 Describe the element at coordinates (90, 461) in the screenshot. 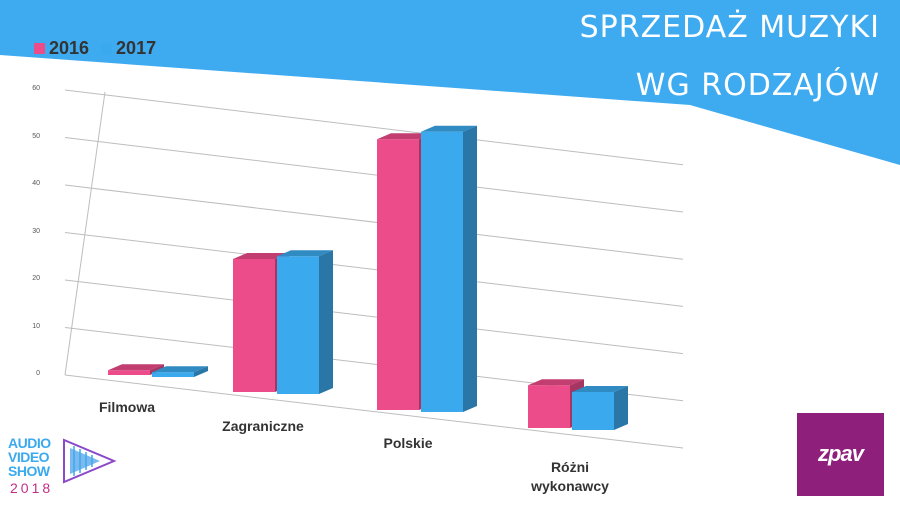

I see `play-triangle-icon` at that location.